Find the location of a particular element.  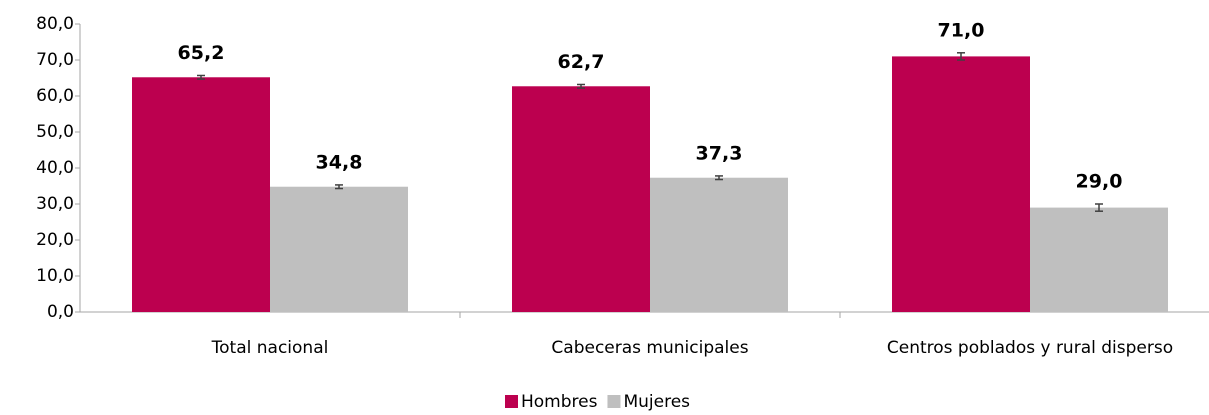

y-tick-label: 30,0 is located at coordinates (55, 204).